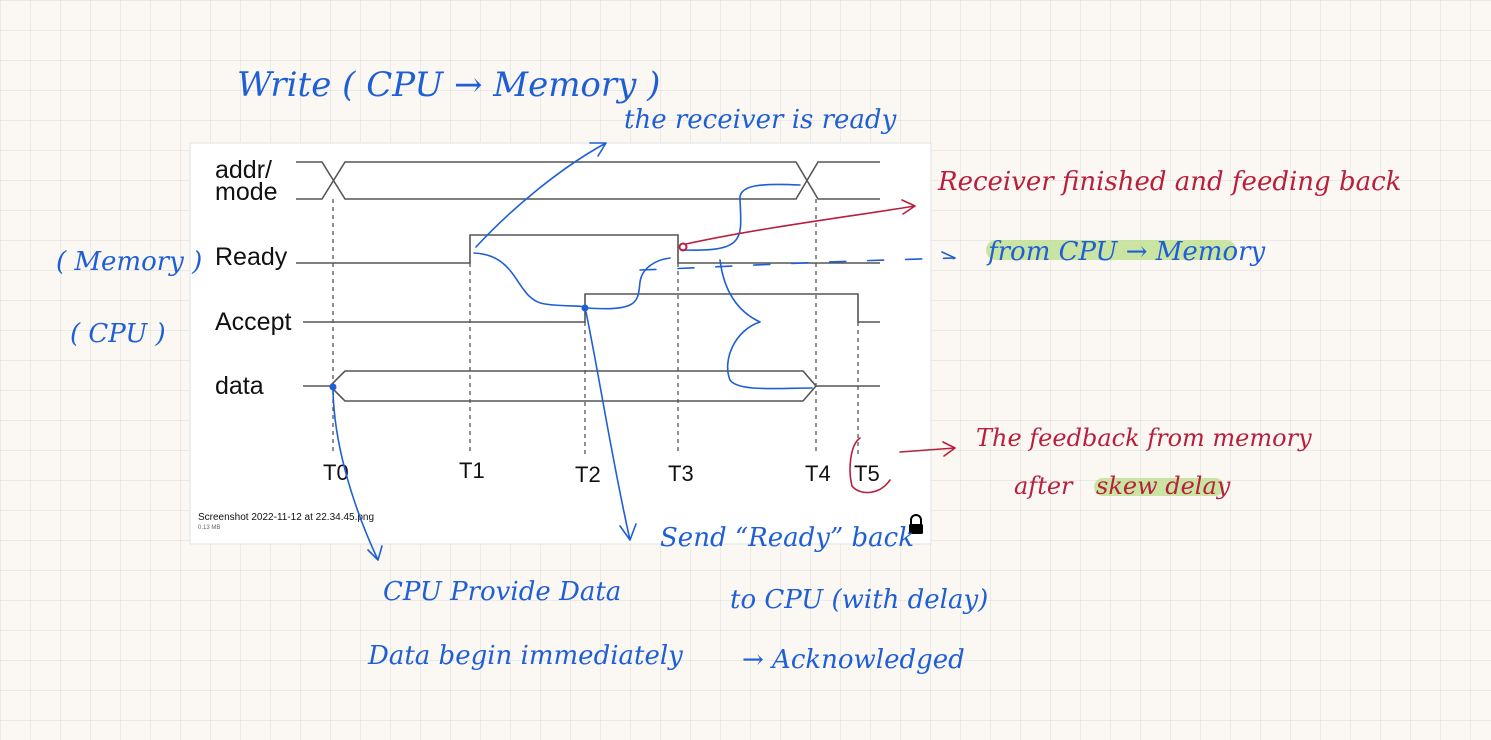 Image resolution: width=1491 pixels, height=740 pixels. I want to click on curve-receiver-loop, so click(747, 286).